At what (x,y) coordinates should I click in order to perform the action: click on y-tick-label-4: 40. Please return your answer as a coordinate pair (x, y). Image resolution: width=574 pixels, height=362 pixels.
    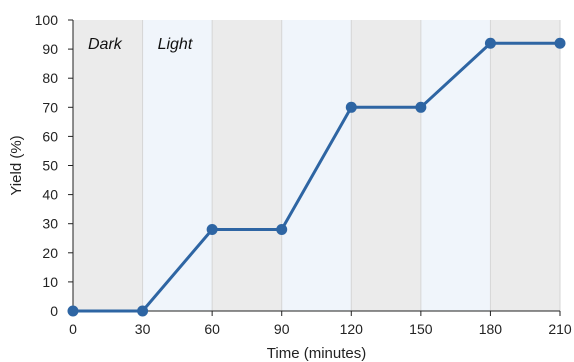
    Looking at the image, I should click on (50, 195).